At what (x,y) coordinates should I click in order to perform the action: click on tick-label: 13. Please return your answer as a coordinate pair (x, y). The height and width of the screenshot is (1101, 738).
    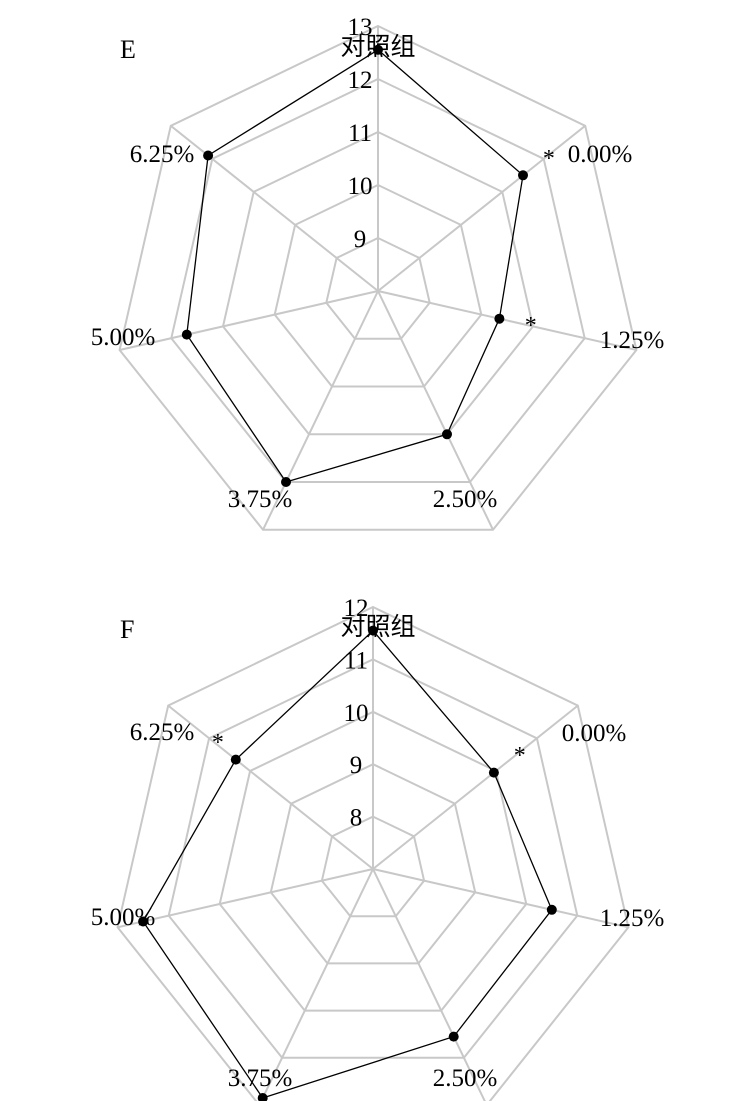
    Looking at the image, I should click on (360, 27).